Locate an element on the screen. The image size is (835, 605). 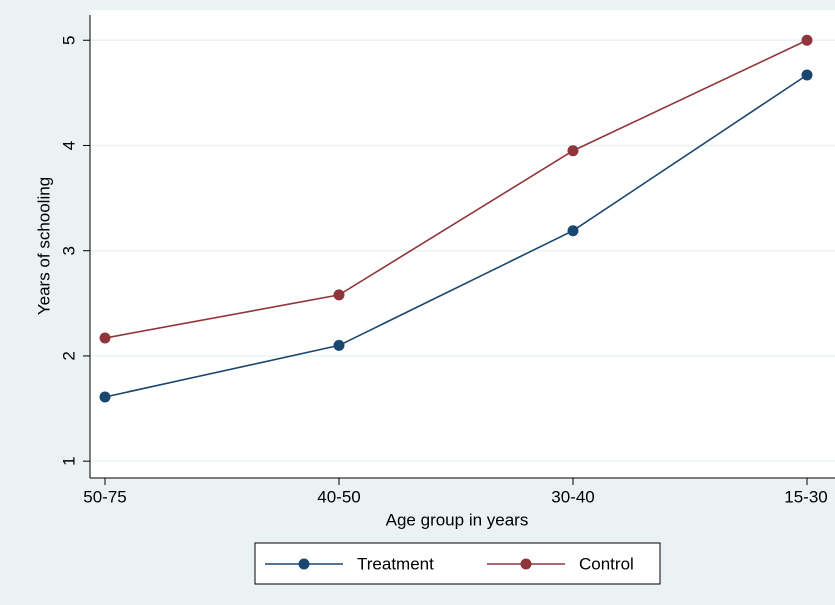
x-tick-label: 40-50 is located at coordinates (338, 496).